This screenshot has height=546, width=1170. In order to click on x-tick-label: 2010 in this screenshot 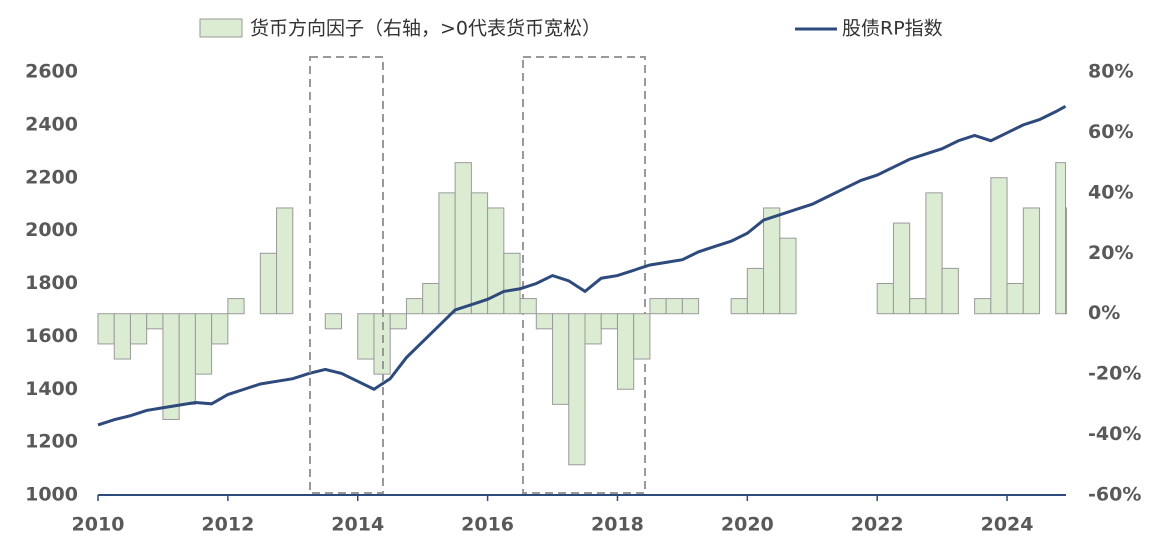, I will do `click(98, 525)`.